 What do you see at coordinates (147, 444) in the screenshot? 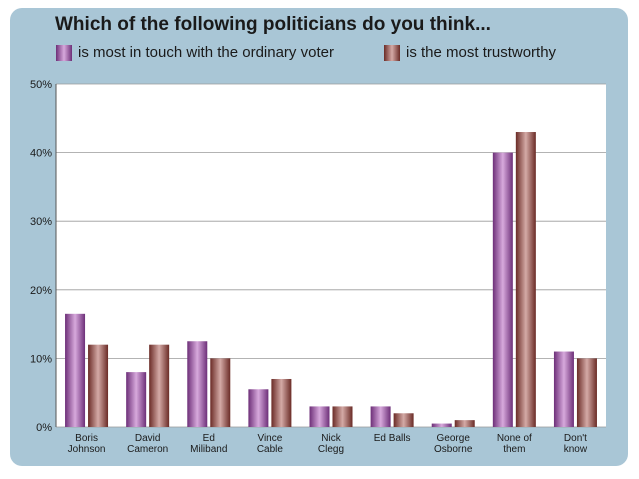
I see `x-tick-label: David Cameron` at bounding box center [147, 444].